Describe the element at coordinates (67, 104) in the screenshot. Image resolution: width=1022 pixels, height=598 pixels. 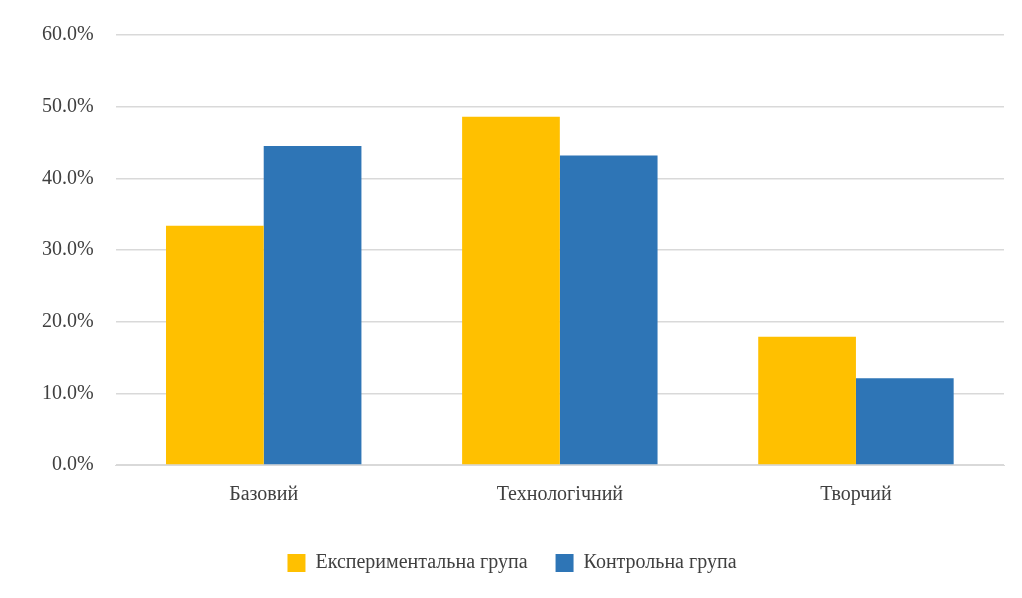
I see `y-tick-label: 50.0%` at that location.